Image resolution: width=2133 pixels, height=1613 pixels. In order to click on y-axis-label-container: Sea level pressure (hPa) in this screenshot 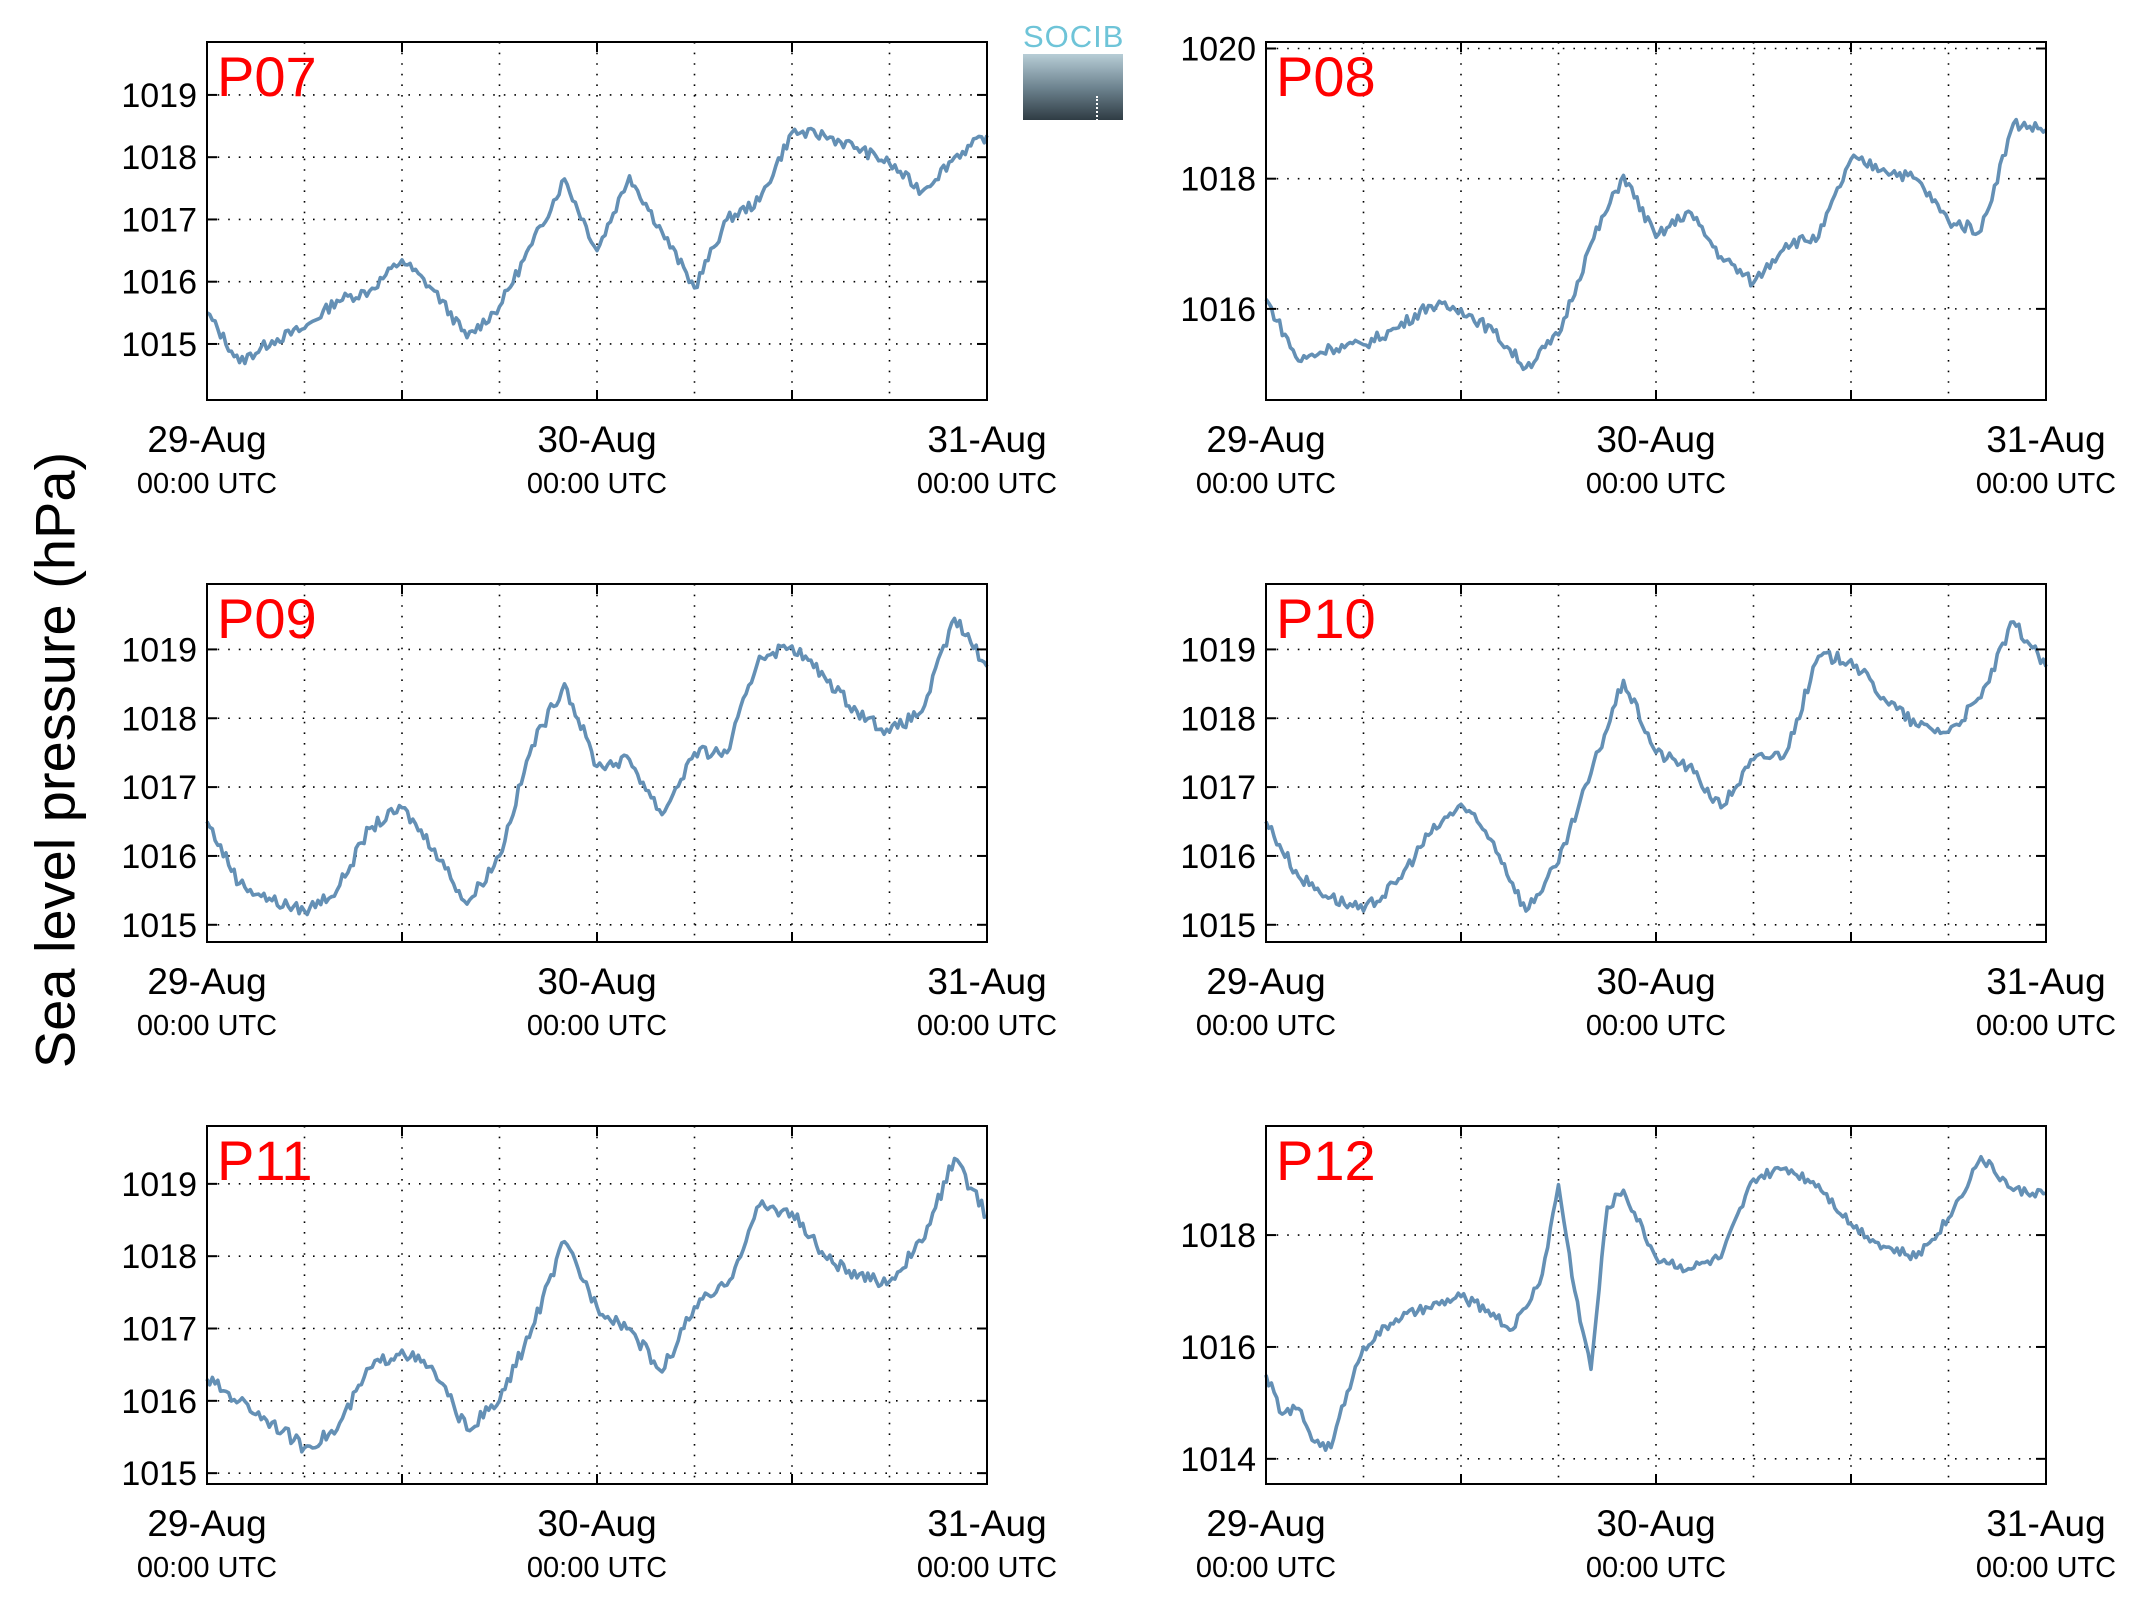, I will do `click(55, 804)`.